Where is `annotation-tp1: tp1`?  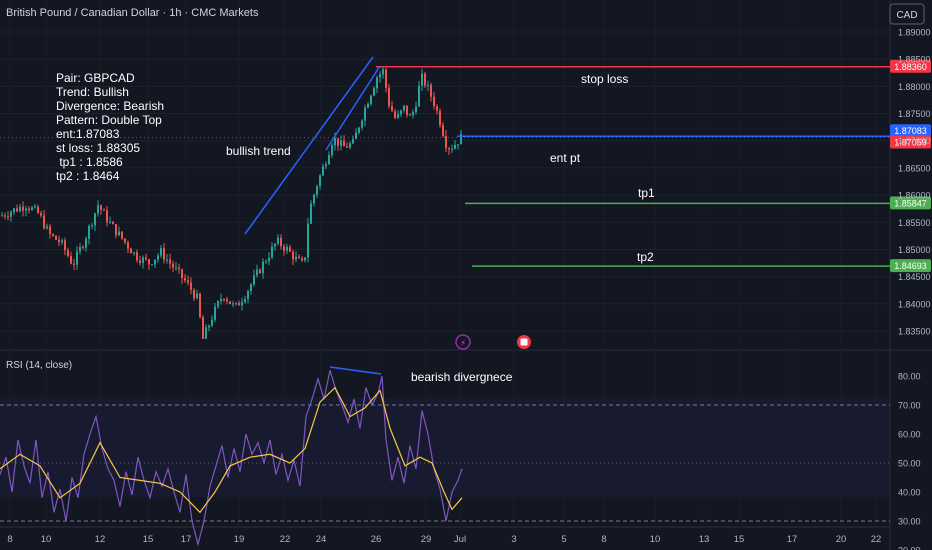
annotation-tp1: tp1 is located at coordinates (646, 193).